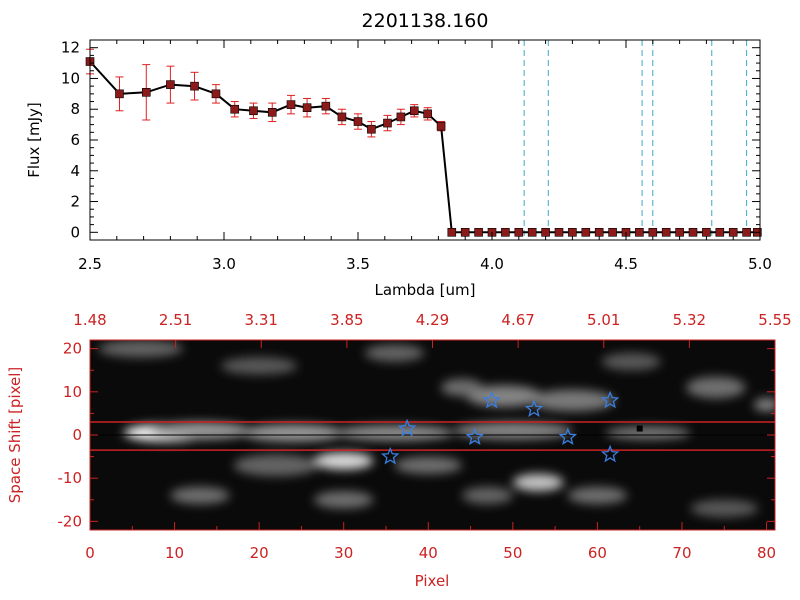 This screenshot has height=600, width=800. What do you see at coordinates (346, 320) in the screenshot?
I see `image-top-tick-label: 3.85` at bounding box center [346, 320].